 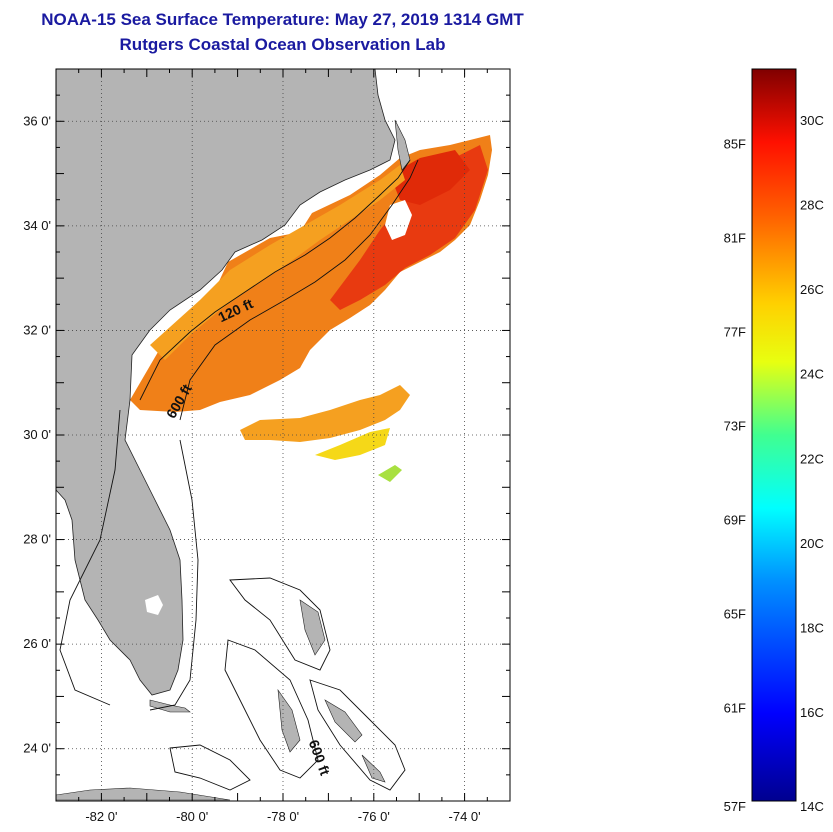 I want to click on bahamas, so click(x=331, y=691).